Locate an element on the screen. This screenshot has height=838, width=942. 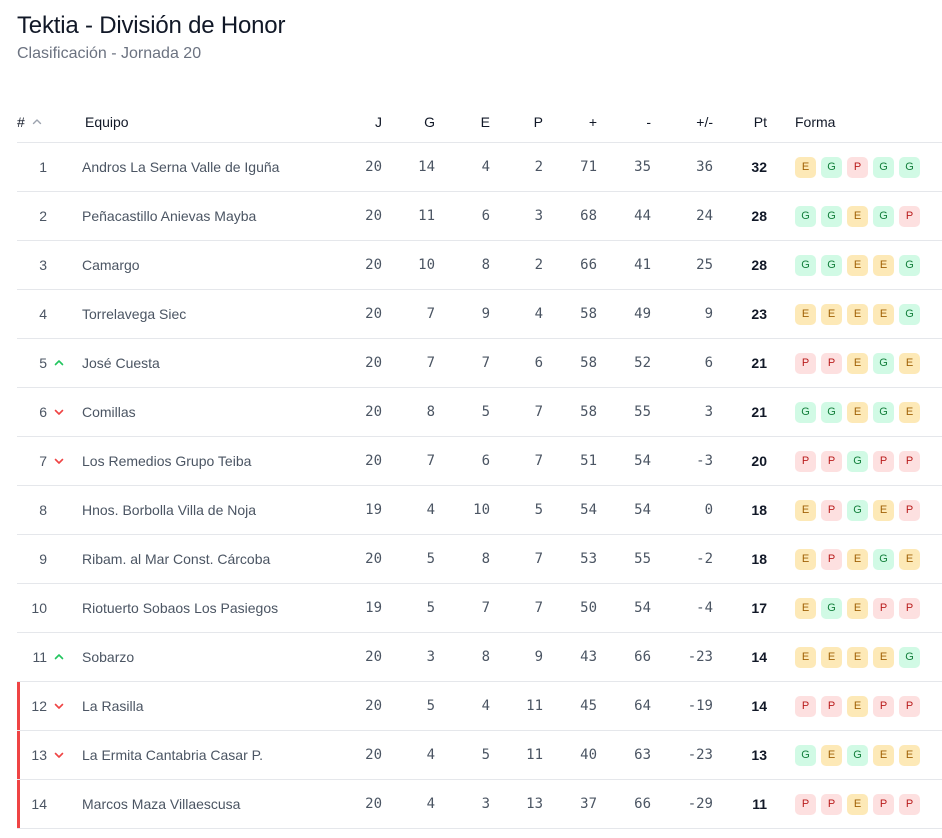
goals-against: 52 is located at coordinates (642, 363).